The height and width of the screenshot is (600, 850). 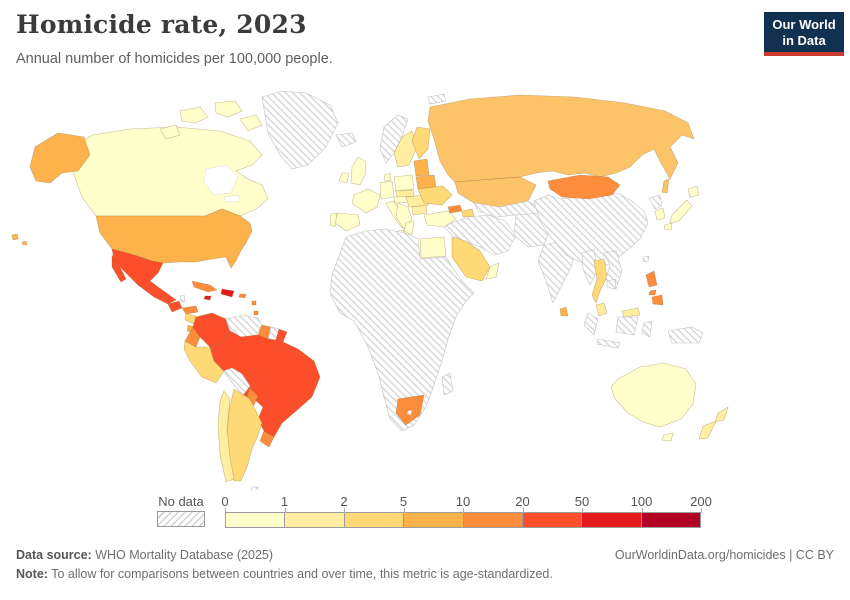 I want to click on country-peru, so click(x=204, y=362).